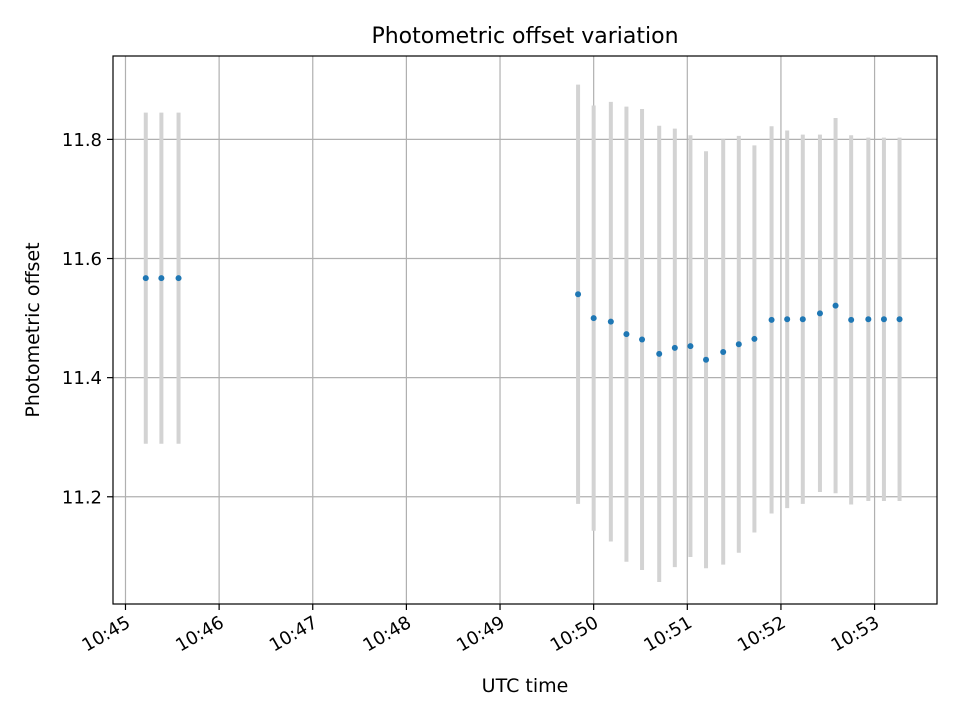  What do you see at coordinates (522, 319) in the screenshot?
I see `points` at bounding box center [522, 319].